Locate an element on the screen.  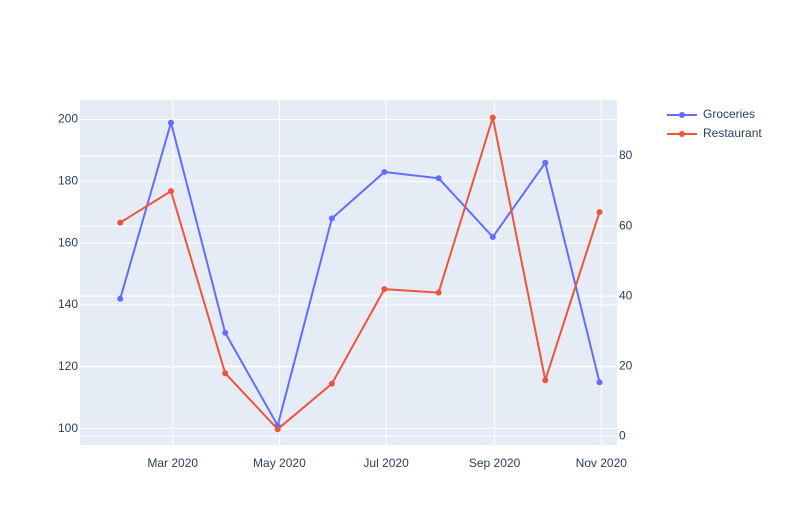
y-right-tick-label: 60 is located at coordinates (626, 225).